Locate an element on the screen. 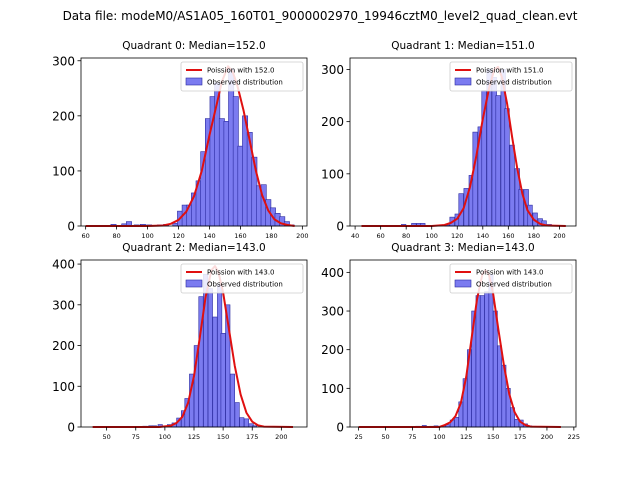 The height and width of the screenshot is (480, 640). legend: Poission with 151.0 Observed distribution is located at coordinates (511, 76).